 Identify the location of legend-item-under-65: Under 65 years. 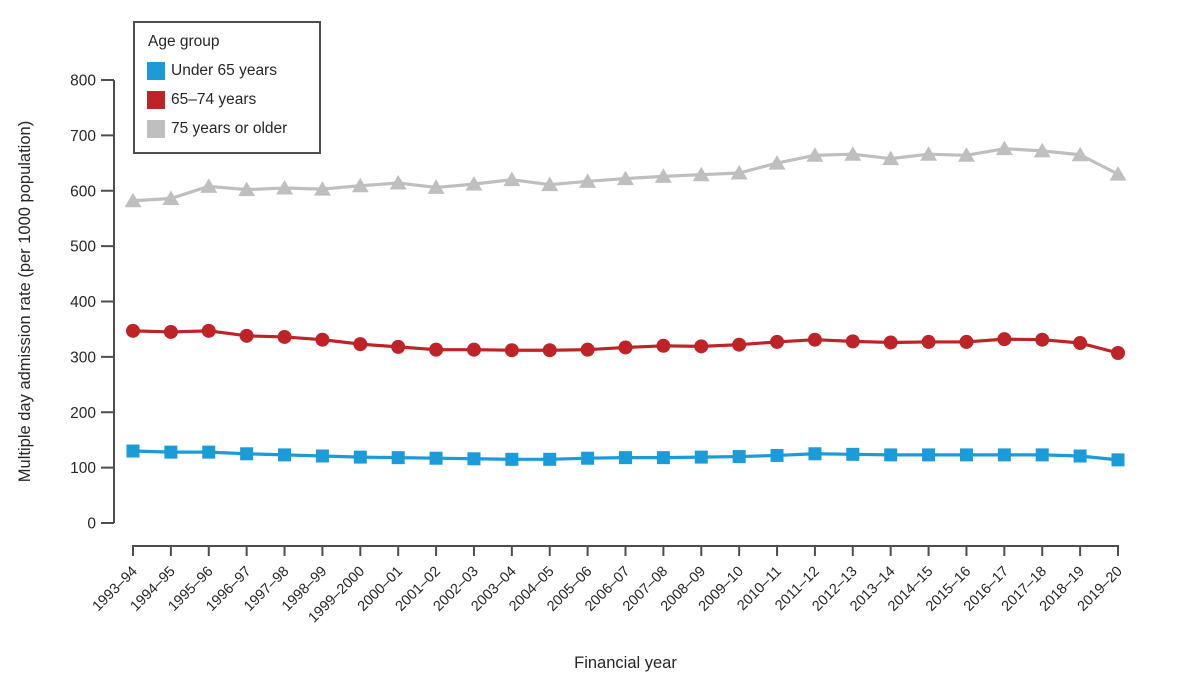
(227, 71).